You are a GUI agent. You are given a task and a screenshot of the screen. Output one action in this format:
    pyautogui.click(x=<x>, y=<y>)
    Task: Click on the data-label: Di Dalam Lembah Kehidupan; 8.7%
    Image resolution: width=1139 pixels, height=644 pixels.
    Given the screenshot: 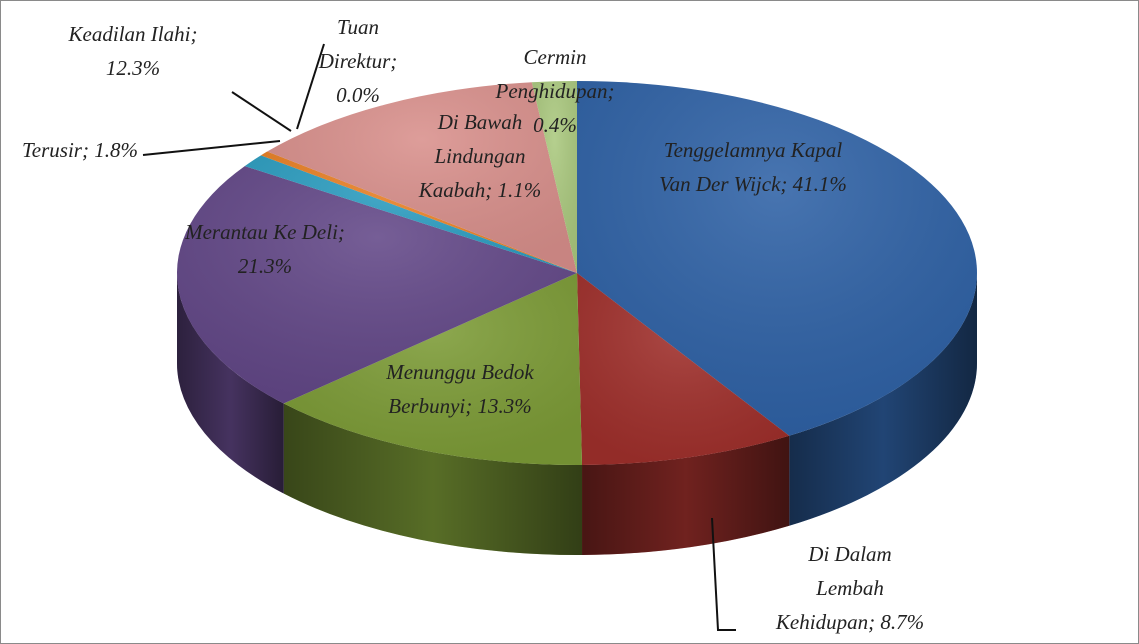 What is the action you would take?
    pyautogui.click(x=850, y=588)
    